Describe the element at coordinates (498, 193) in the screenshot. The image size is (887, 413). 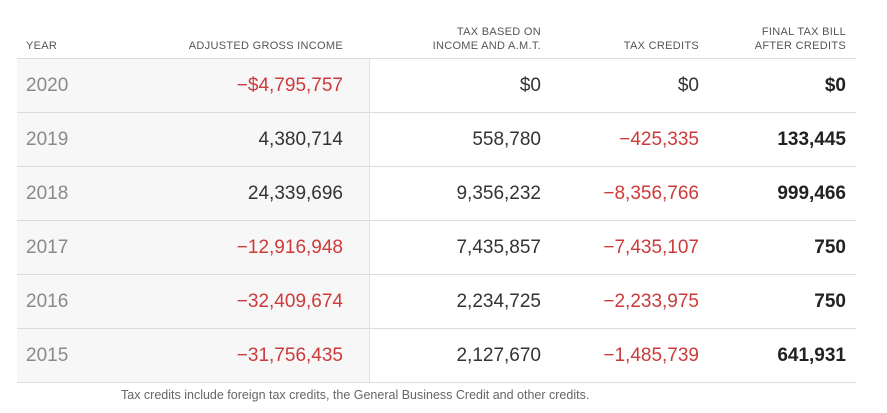
I see `cell-tax-based-on-income: 9,356,232` at that location.